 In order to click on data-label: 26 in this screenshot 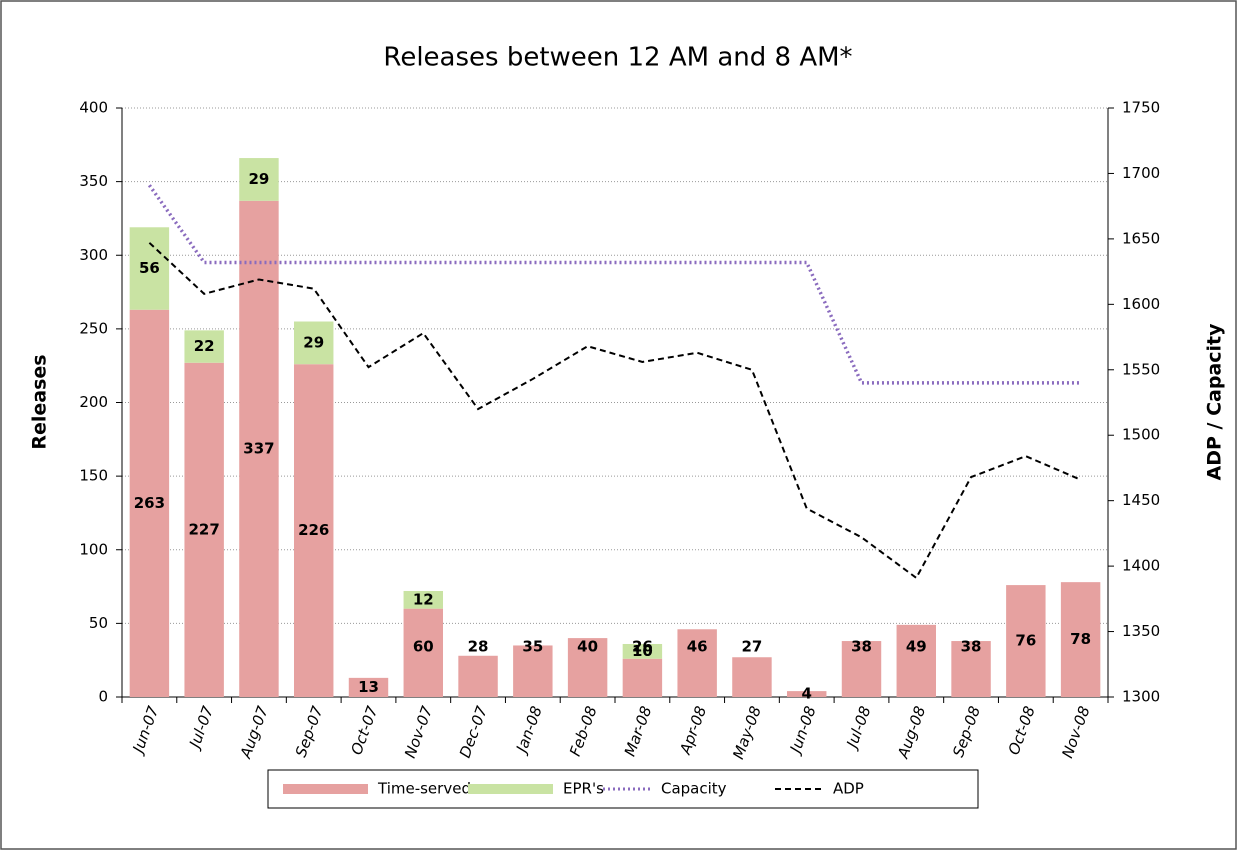, I will do `click(642, 647)`.